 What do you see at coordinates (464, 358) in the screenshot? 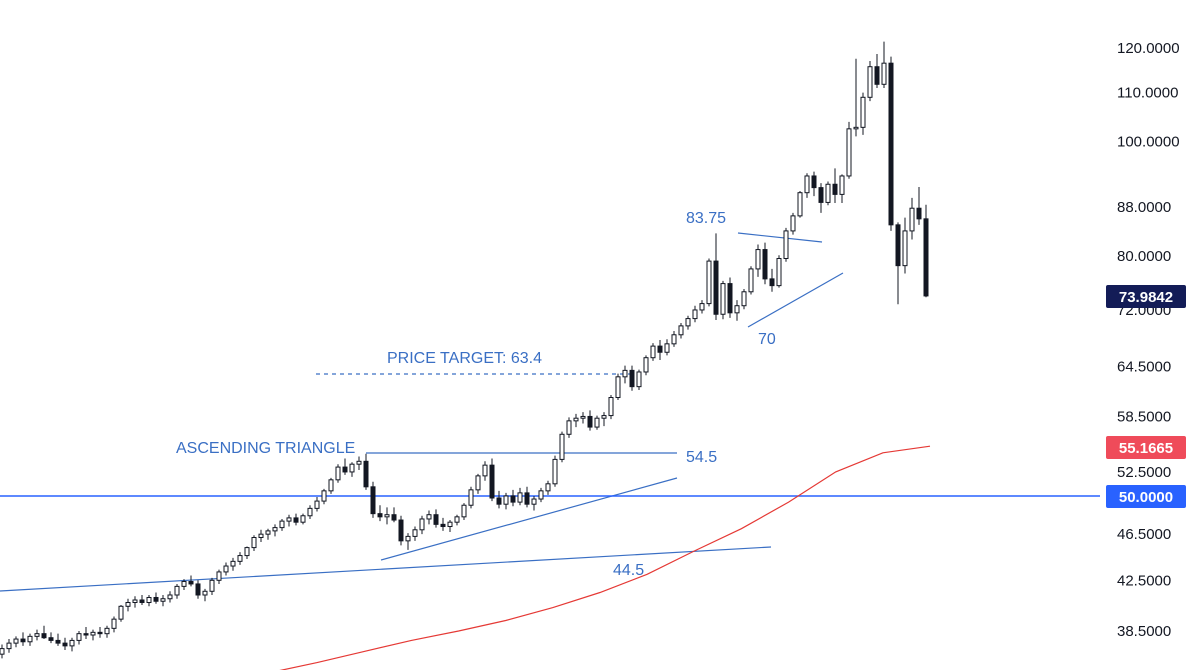
I see `price-target-label: PRICE TARGET: 63.4` at bounding box center [464, 358].